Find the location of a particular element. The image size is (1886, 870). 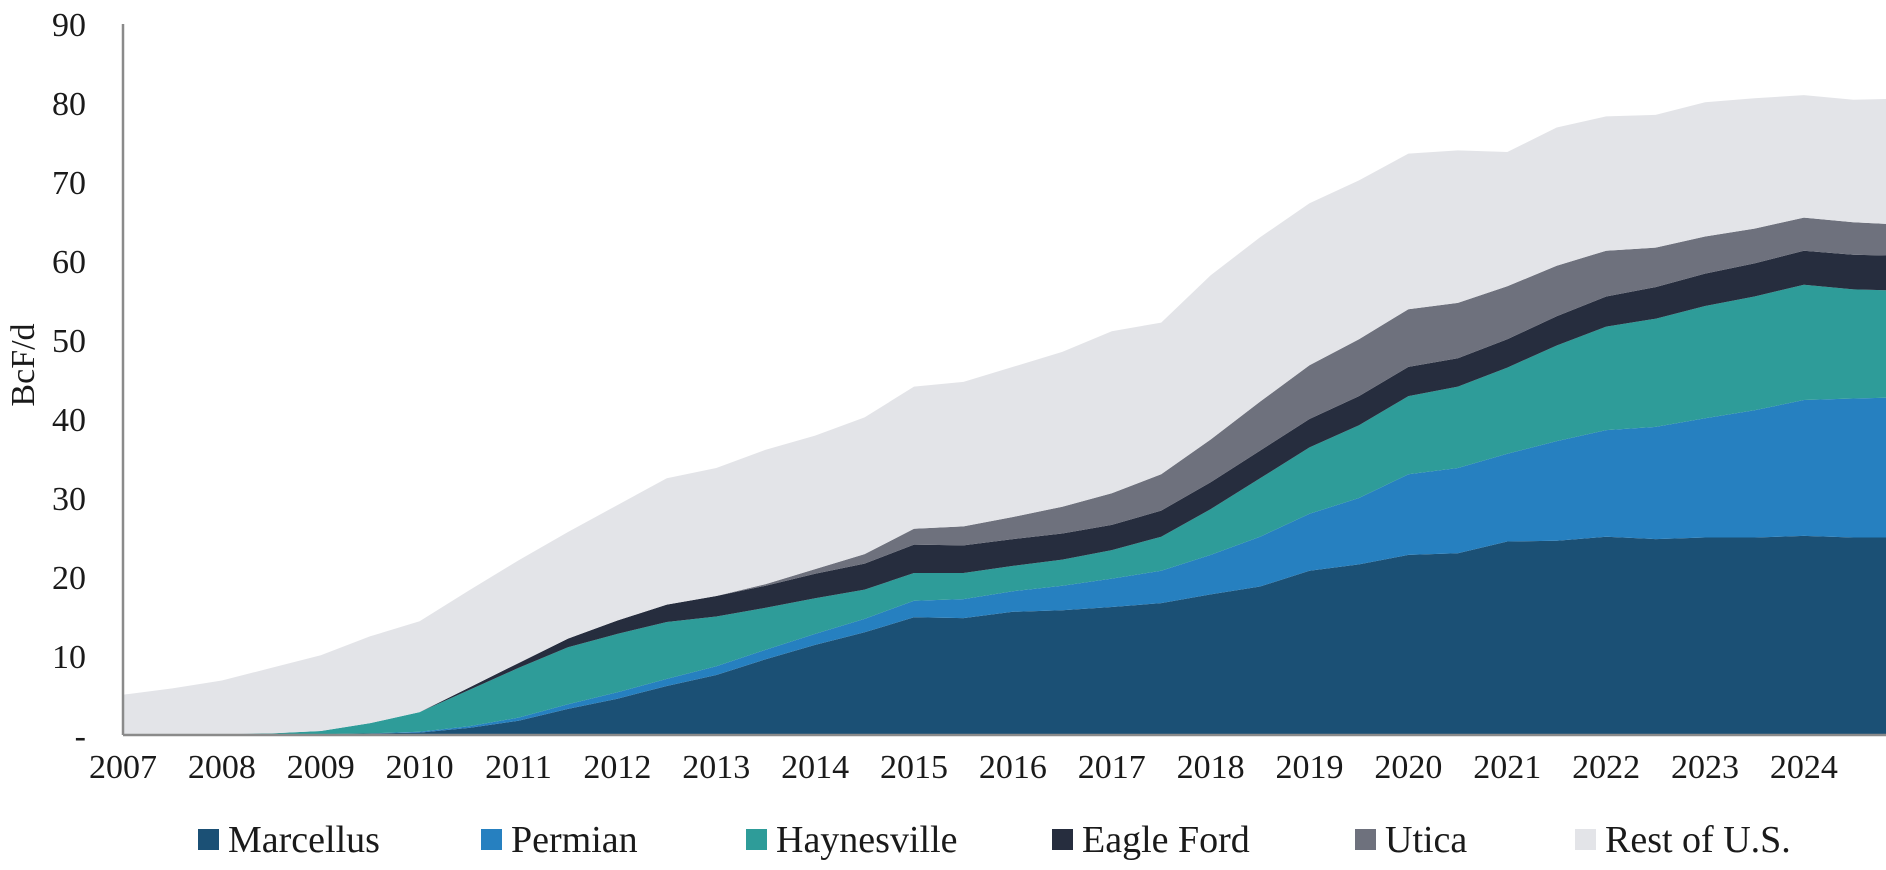

legend-label: Rest of U.S. is located at coordinates (1698, 840).